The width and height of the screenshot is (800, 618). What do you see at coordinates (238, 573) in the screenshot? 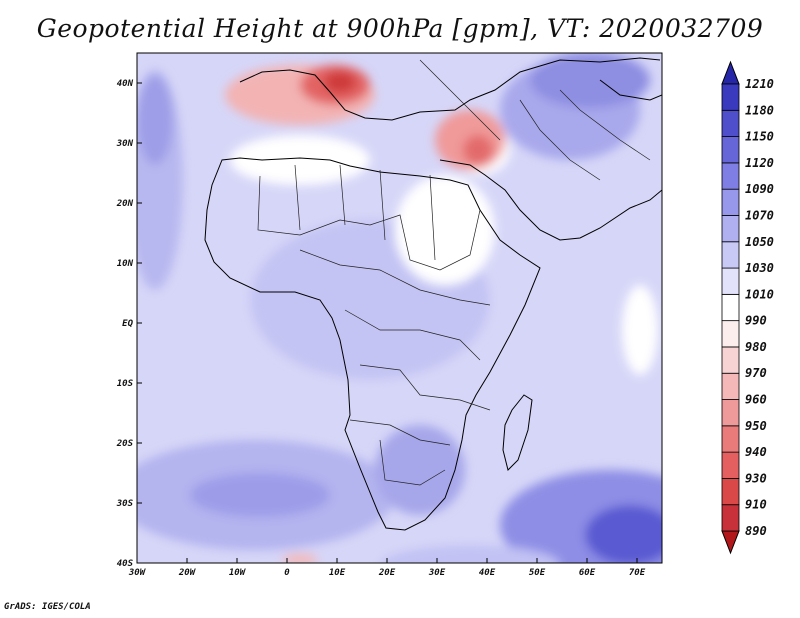
I see `lon-tick-label: 10W` at bounding box center [238, 573].